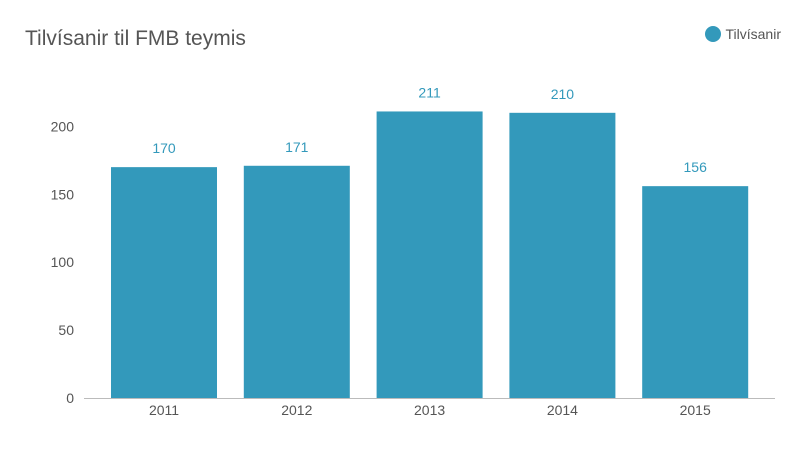 Image resolution: width=800 pixels, height=450 pixels. Describe the element at coordinates (429, 92) in the screenshot. I see `data-label: 211` at that location.